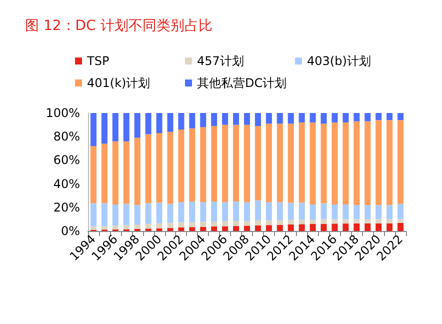 The width and height of the screenshot is (442, 324). Describe the element at coordinates (70, 231) in the screenshot. I see `y-tick-label: 0%` at that location.